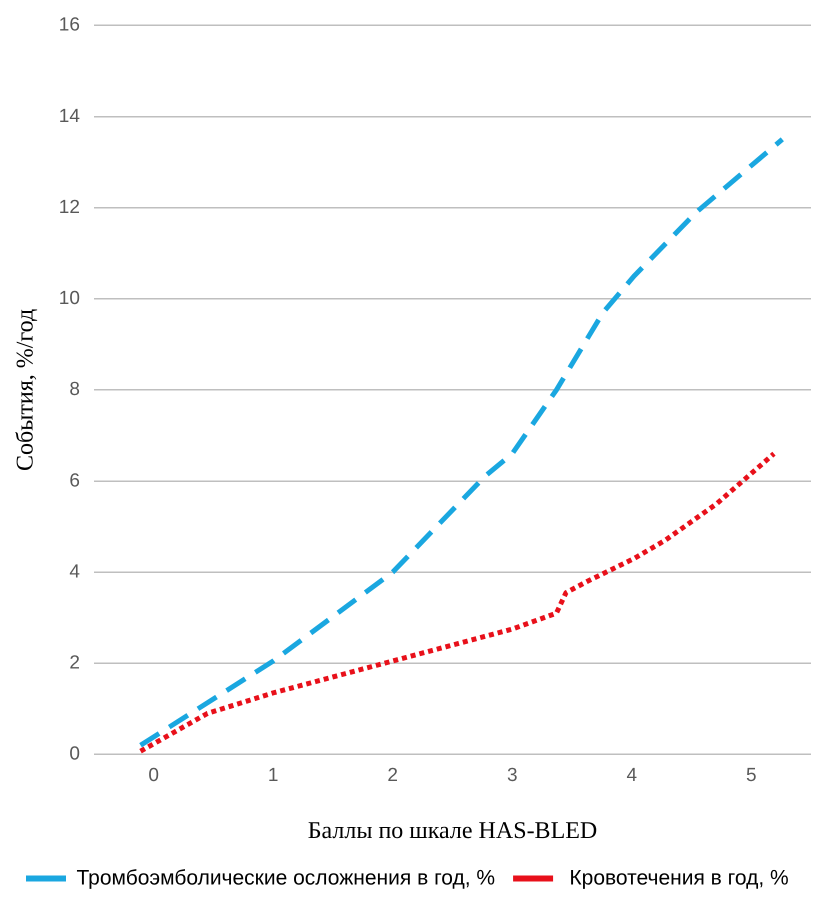  Describe the element at coordinates (69, 116) in the screenshot. I see `y-tick-label: 14` at that location.